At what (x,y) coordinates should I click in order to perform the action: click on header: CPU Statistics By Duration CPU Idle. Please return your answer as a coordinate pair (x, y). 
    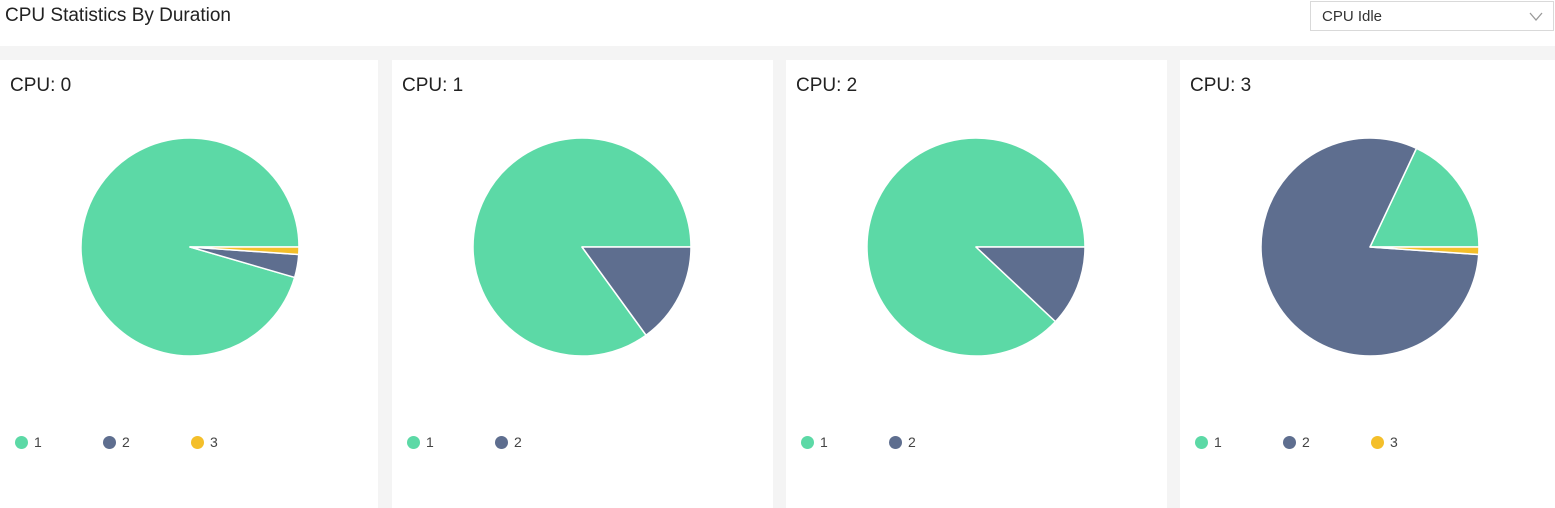
    Looking at the image, I should click on (777, 23).